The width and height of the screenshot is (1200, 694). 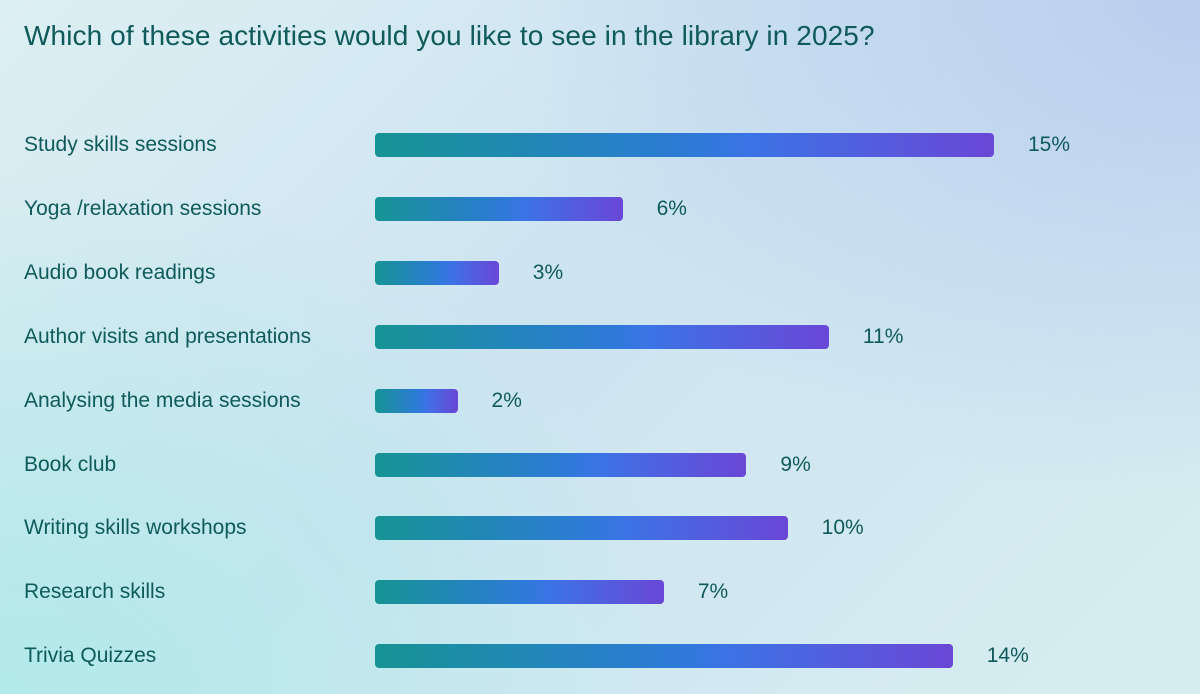 I want to click on value-label: 6%, so click(x=671, y=208).